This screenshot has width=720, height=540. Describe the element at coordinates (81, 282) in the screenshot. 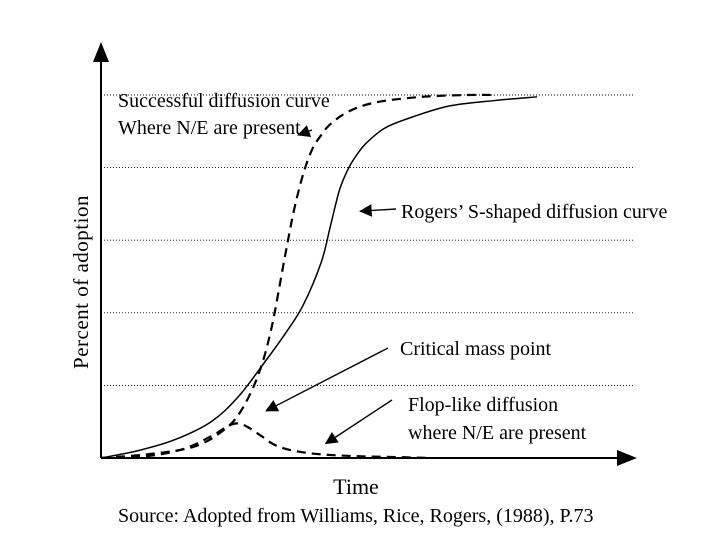

I see `y-axis-title: Percent of adoption` at that location.